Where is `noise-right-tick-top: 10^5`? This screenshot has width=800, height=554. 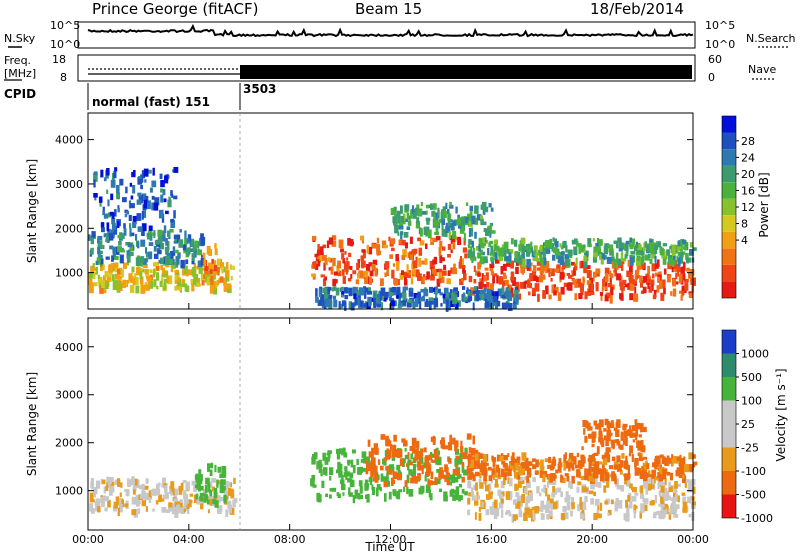
noise-right-tick-top: 10^5 is located at coordinates (720, 25).